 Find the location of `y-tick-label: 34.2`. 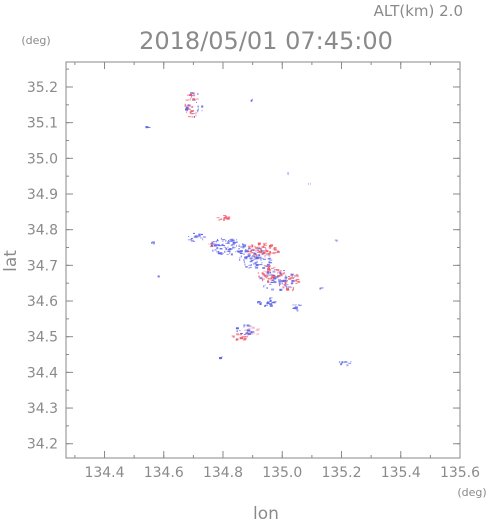

y-tick-label: 34.2 is located at coordinates (42, 445).